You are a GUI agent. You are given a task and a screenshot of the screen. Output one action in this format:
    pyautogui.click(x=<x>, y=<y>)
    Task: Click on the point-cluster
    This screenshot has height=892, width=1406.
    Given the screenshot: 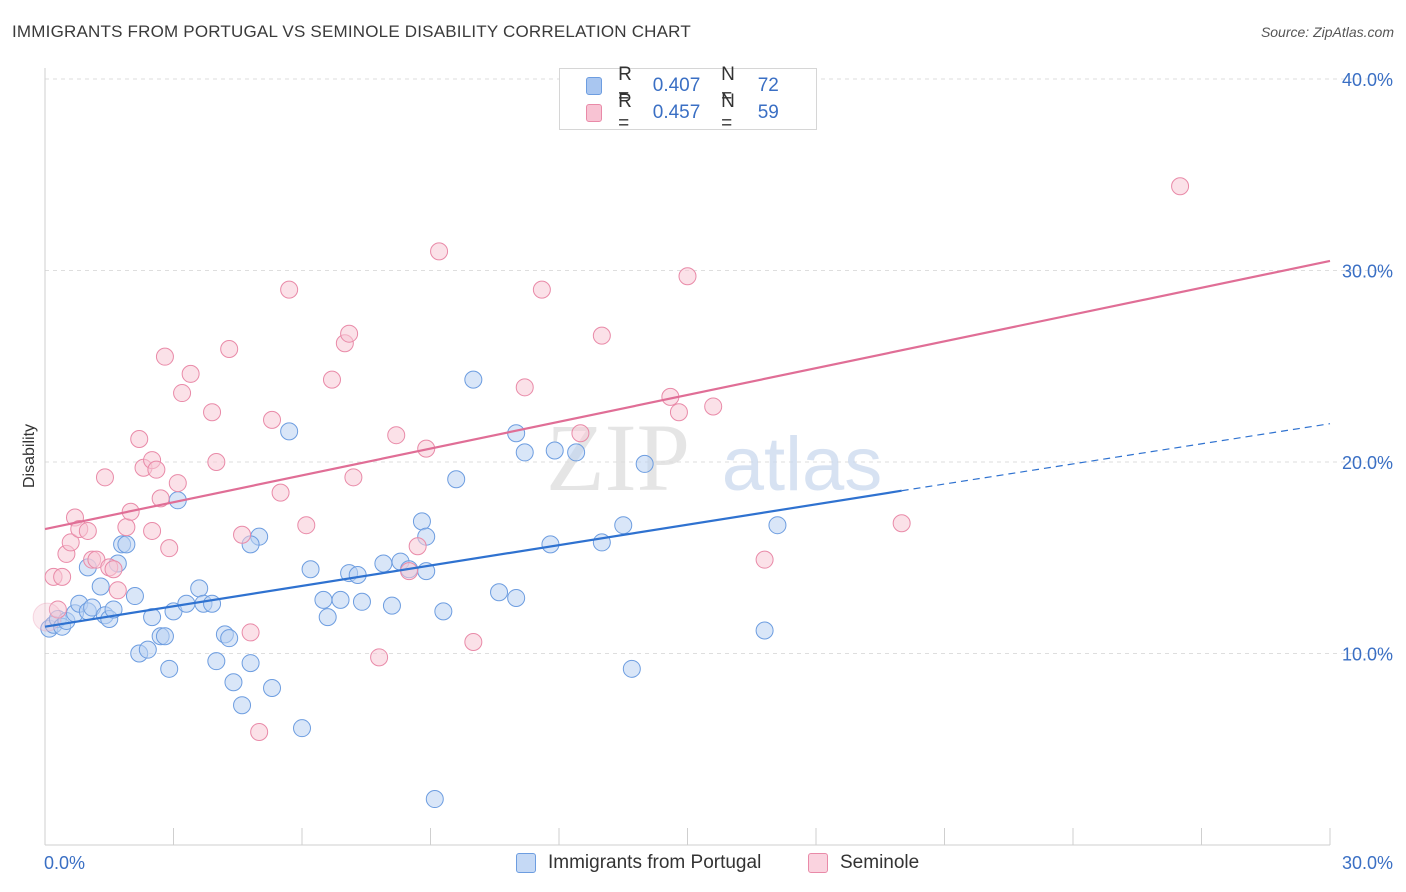 What is the action you would take?
    pyautogui.click(x=47, y=617)
    